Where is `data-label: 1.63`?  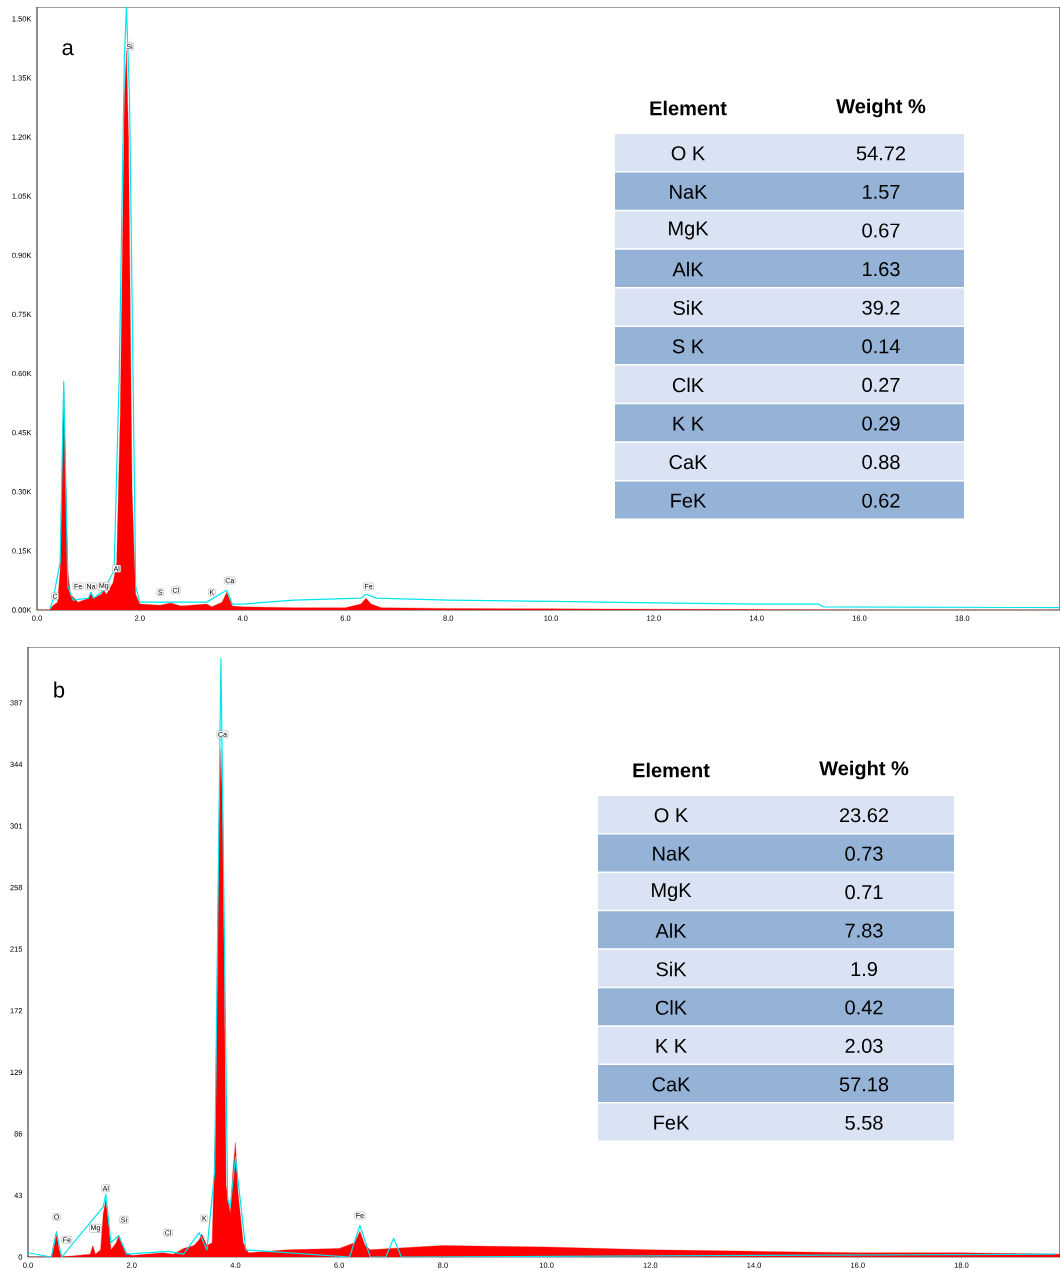
data-label: 1.63 is located at coordinates (881, 269).